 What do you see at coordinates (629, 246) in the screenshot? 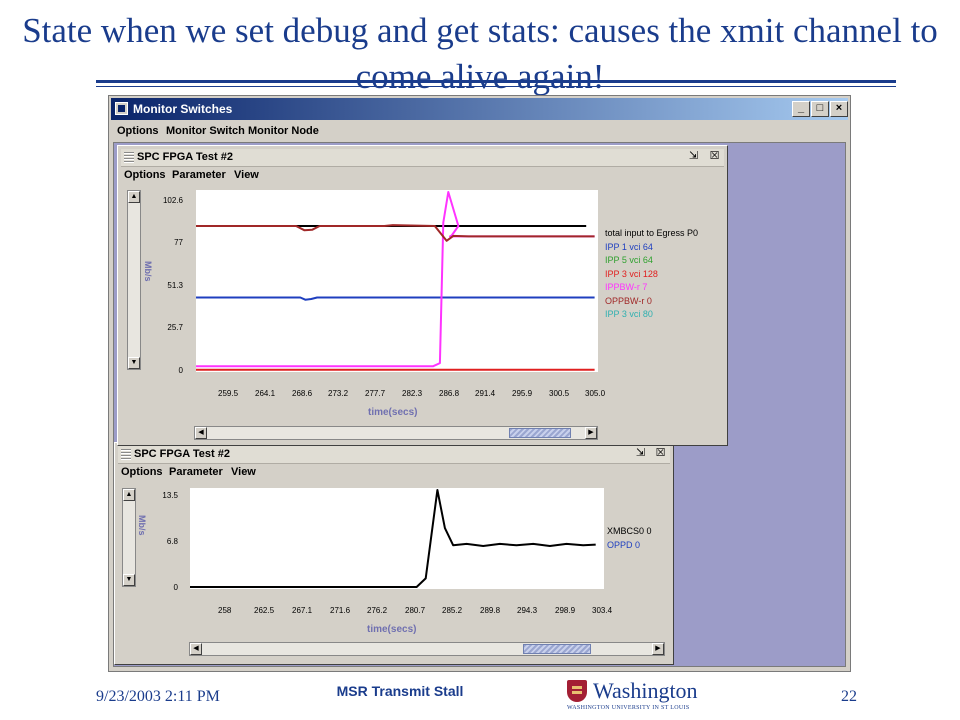
I see `legend-entry-ipp1-vci64: IPP 1 vci 64` at bounding box center [629, 246].